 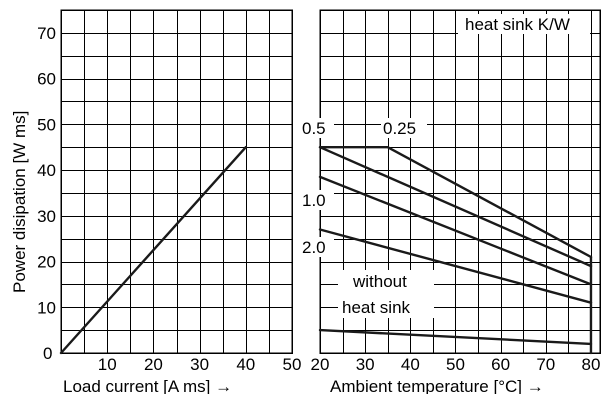 What do you see at coordinates (376, 307) in the screenshot?
I see `series-label-heat-sink: heat sink` at bounding box center [376, 307].